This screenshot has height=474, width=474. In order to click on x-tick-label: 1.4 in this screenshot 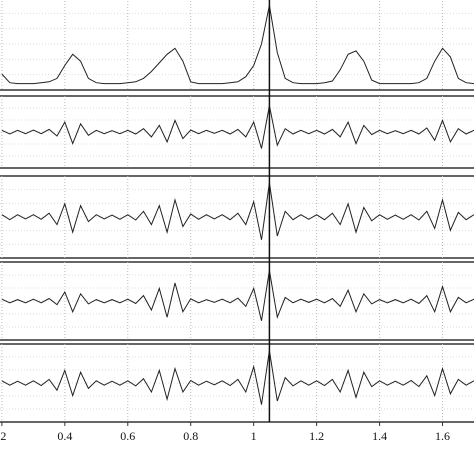, I will do `click(379, 436)`.